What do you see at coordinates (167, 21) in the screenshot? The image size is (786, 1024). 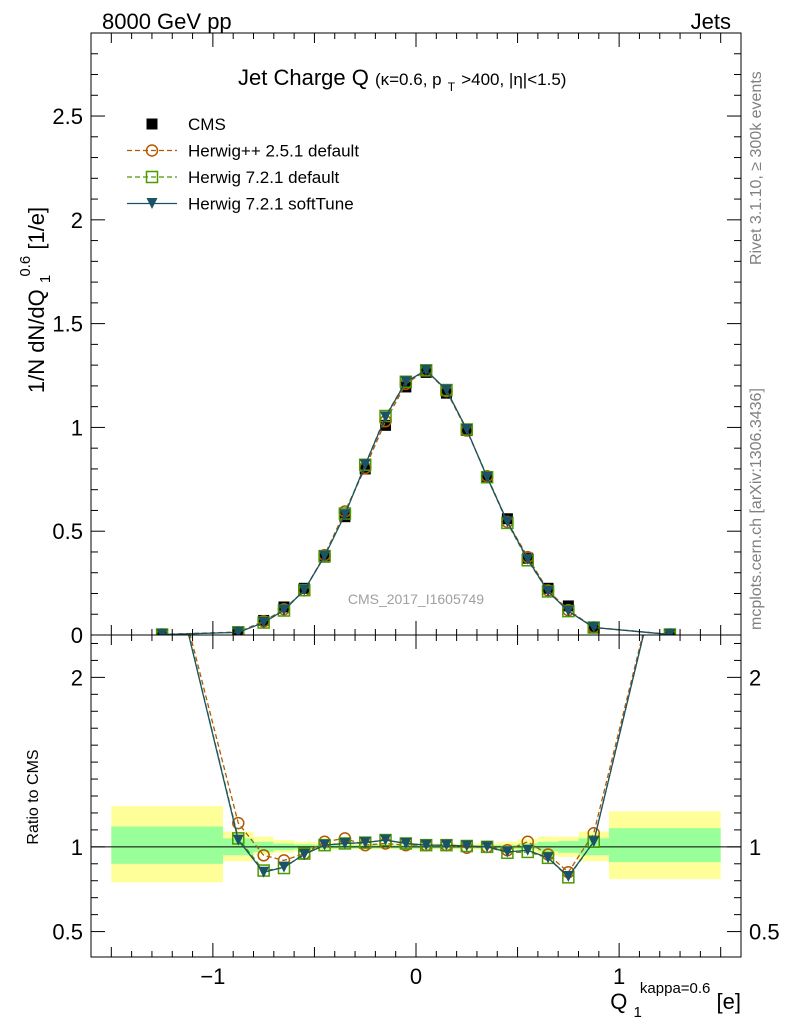 I see `header-left: 8000 GeV pp` at bounding box center [167, 21].